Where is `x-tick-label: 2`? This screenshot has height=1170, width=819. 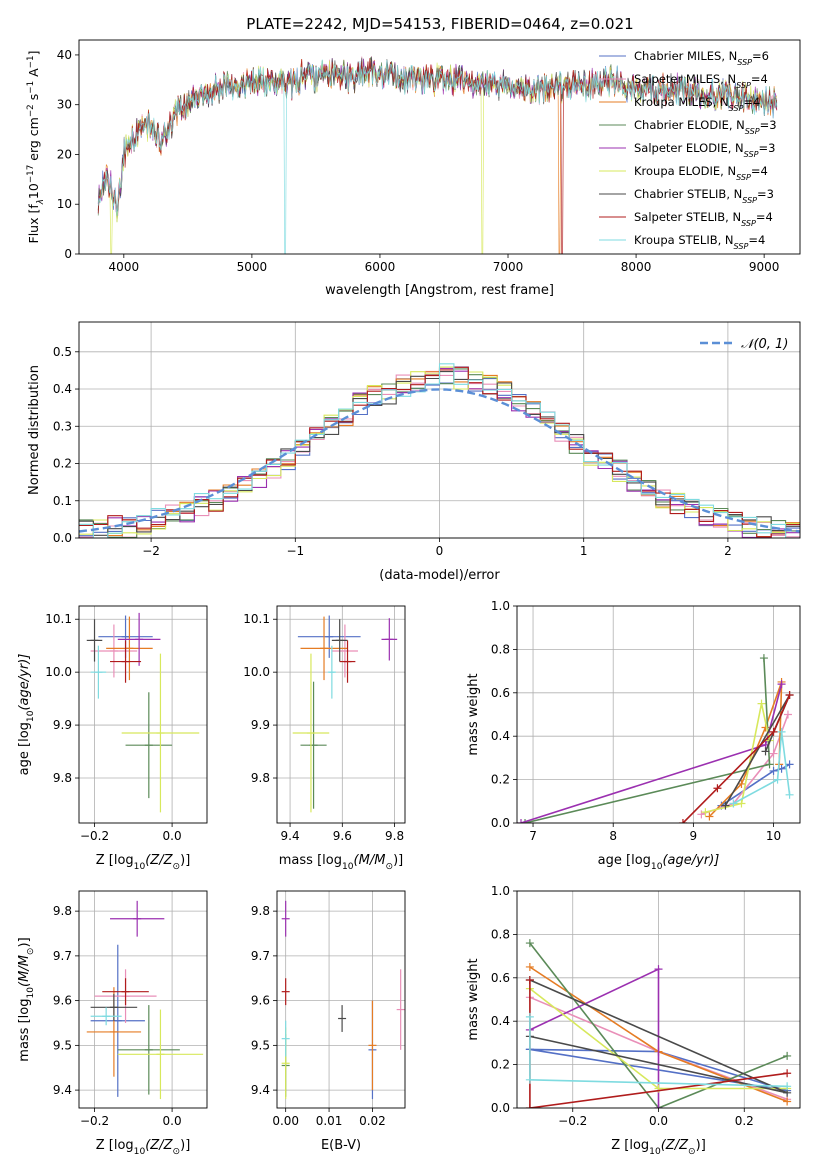 x-tick-label: 2 is located at coordinates (728, 551).